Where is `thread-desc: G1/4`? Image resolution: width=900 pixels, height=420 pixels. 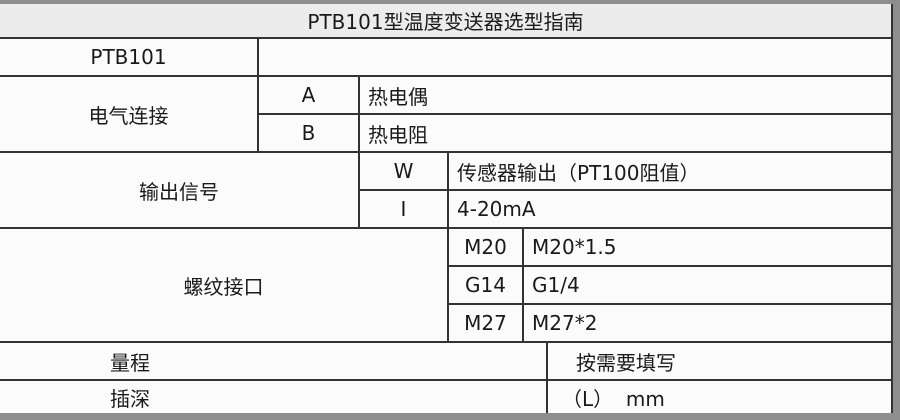 thread-desc: G1/4 is located at coordinates (708, 286).